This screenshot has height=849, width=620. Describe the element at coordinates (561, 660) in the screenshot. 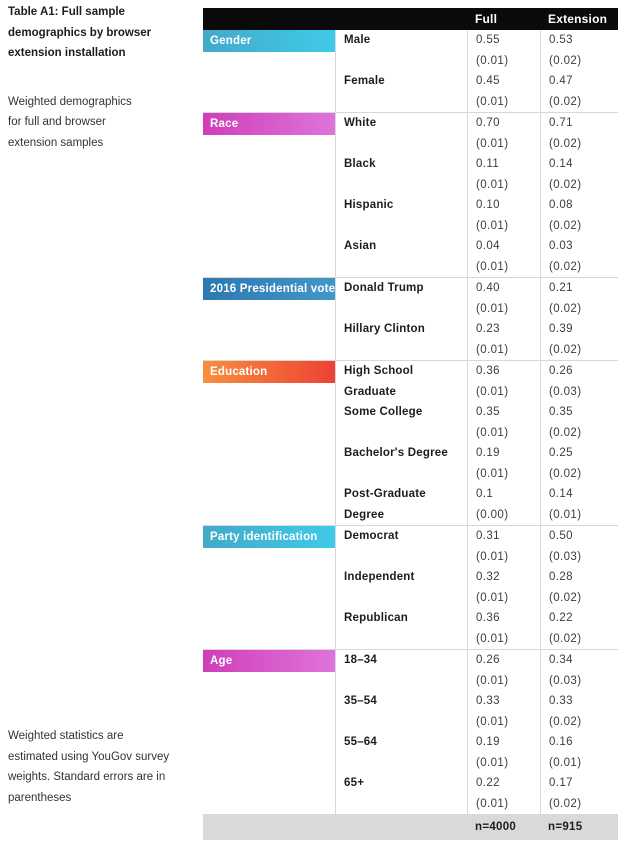

I see `value-extension: 0.34` at that location.